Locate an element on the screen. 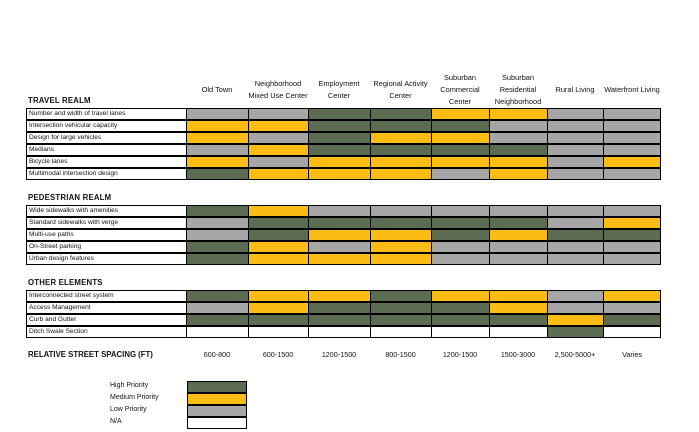 Image resolution: width=699 pixels, height=432 pixels. spacing-value: 600-800 is located at coordinates (217, 354).